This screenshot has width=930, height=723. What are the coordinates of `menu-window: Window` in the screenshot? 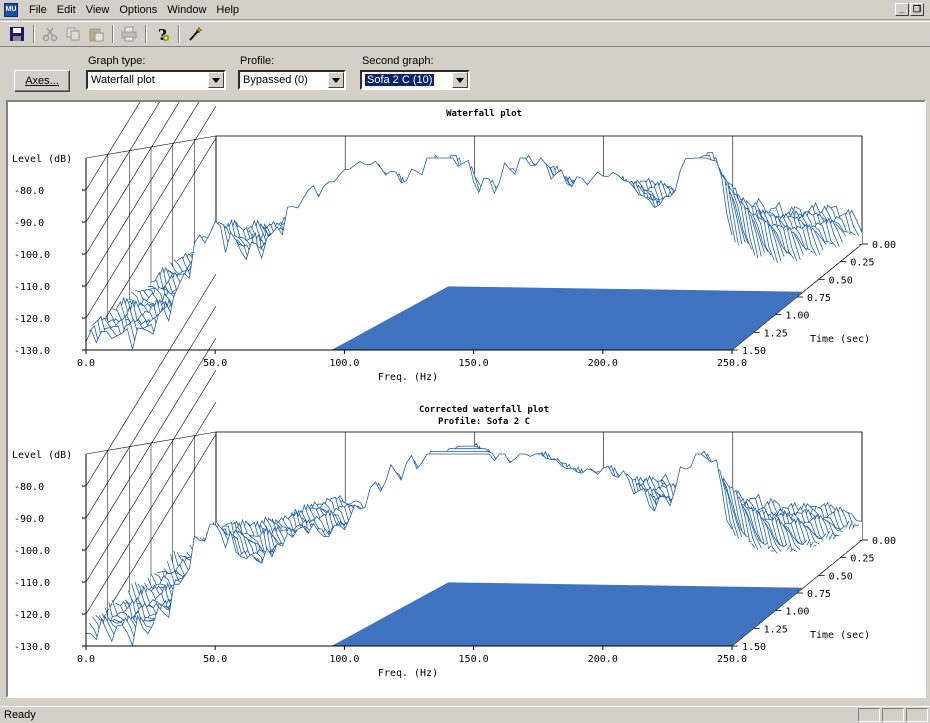 It's located at (187, 9).